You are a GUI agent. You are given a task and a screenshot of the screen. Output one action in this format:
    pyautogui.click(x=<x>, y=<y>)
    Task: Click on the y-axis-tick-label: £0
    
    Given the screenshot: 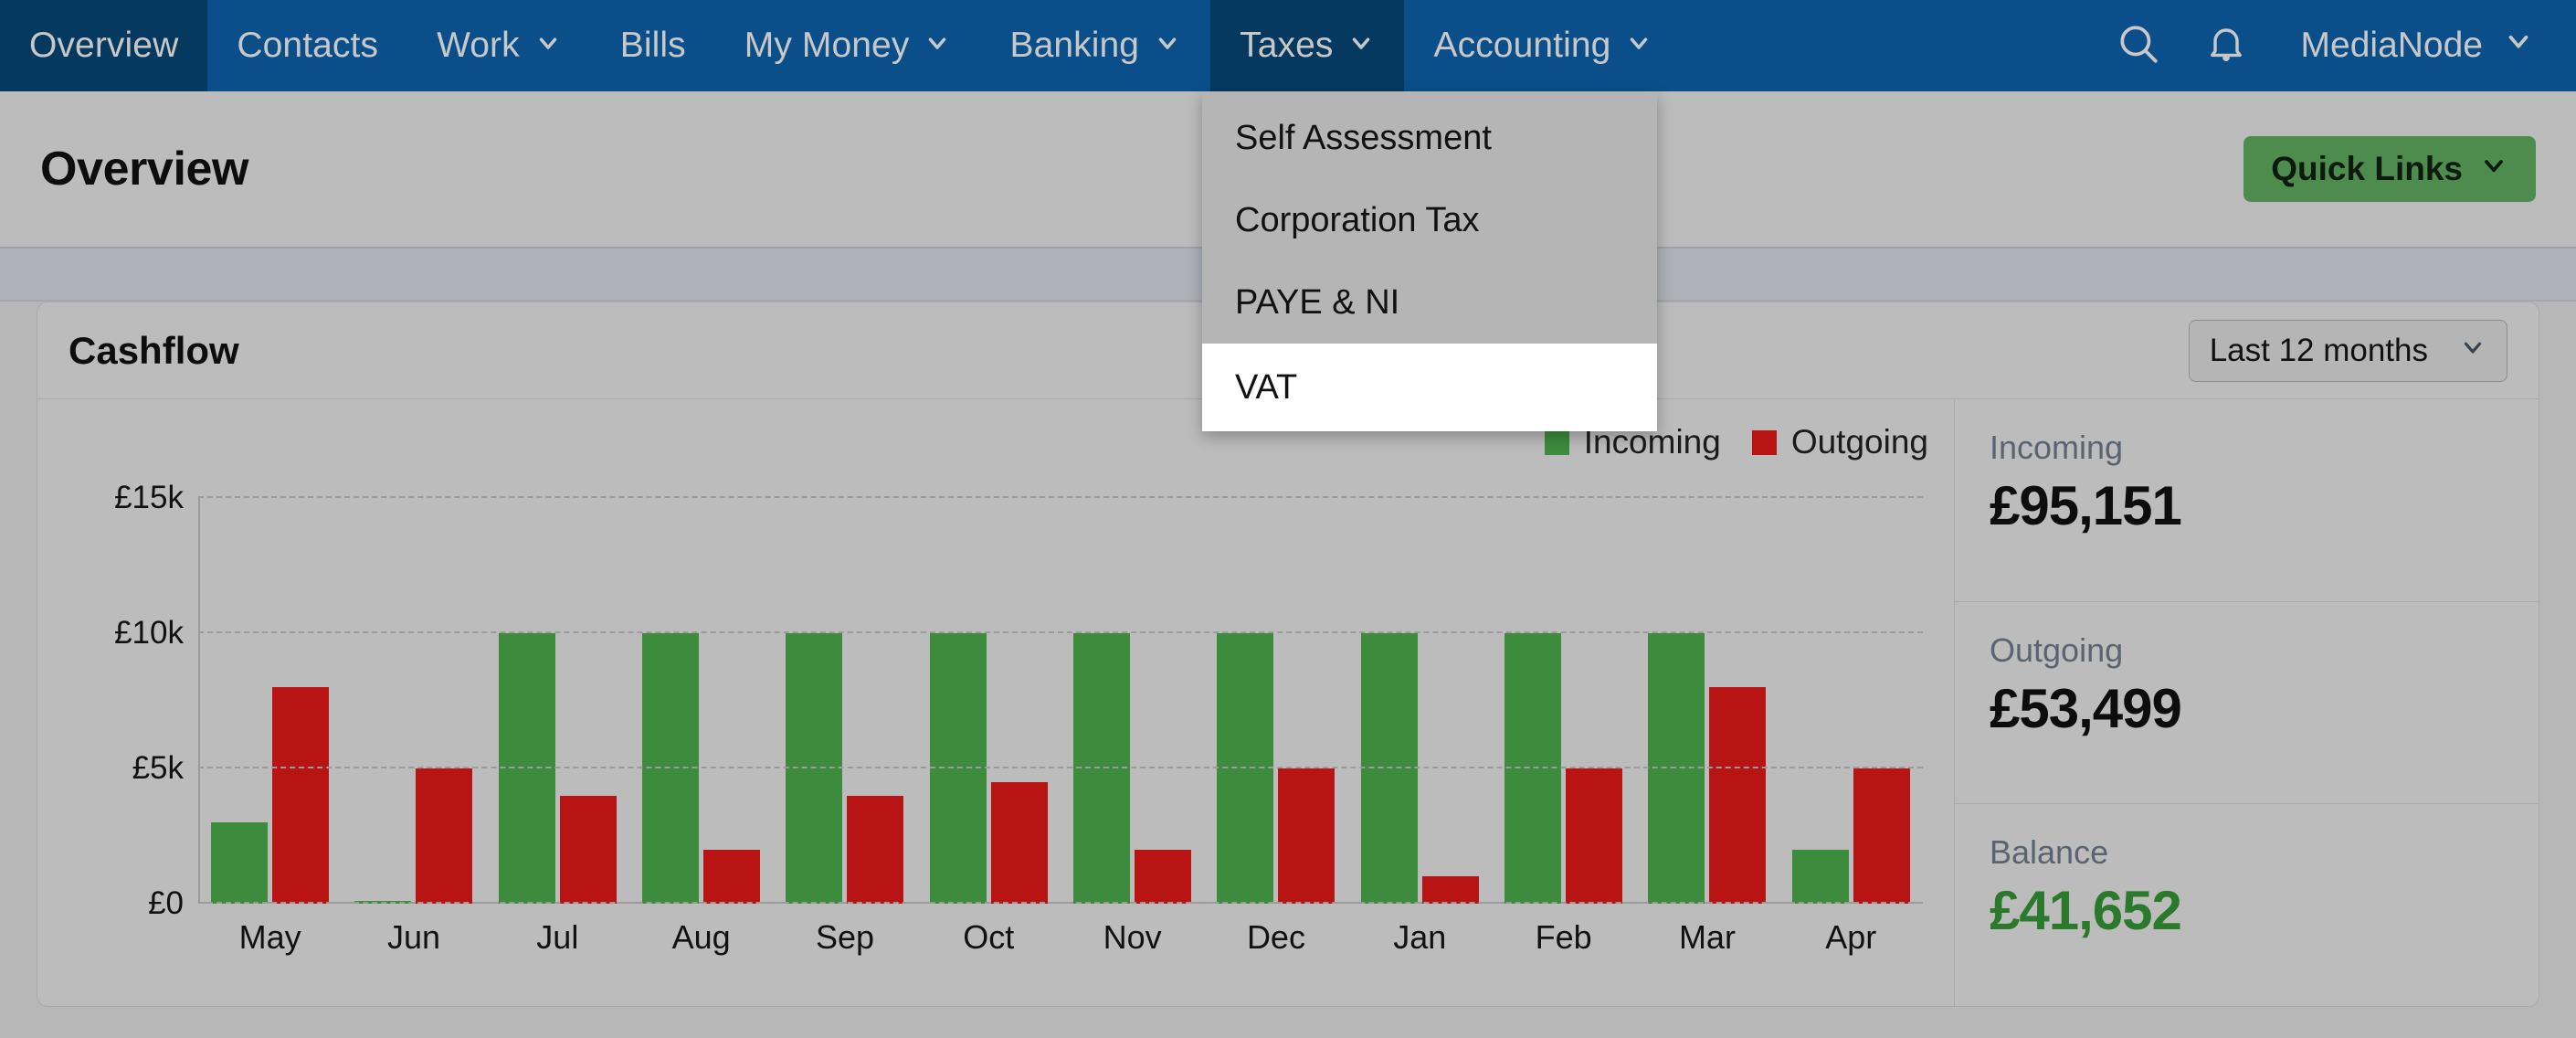 What is the action you would take?
    pyautogui.click(x=166, y=903)
    